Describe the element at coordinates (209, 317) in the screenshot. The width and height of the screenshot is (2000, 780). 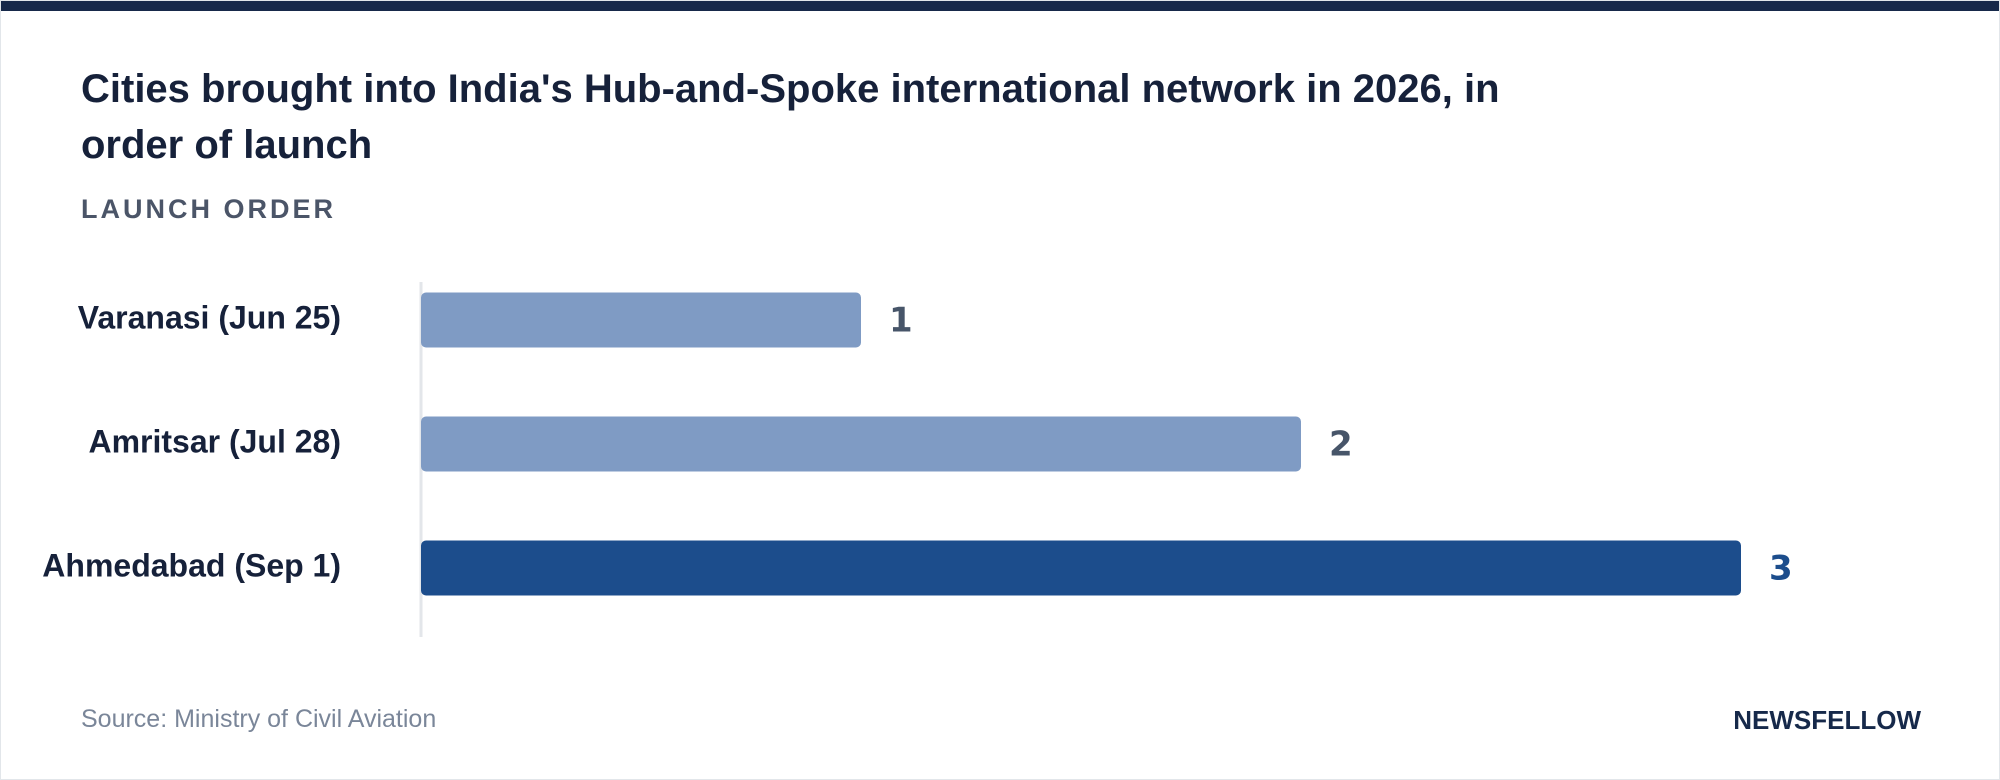
I see `category-label: Varanasi (Jun 25)` at that location.